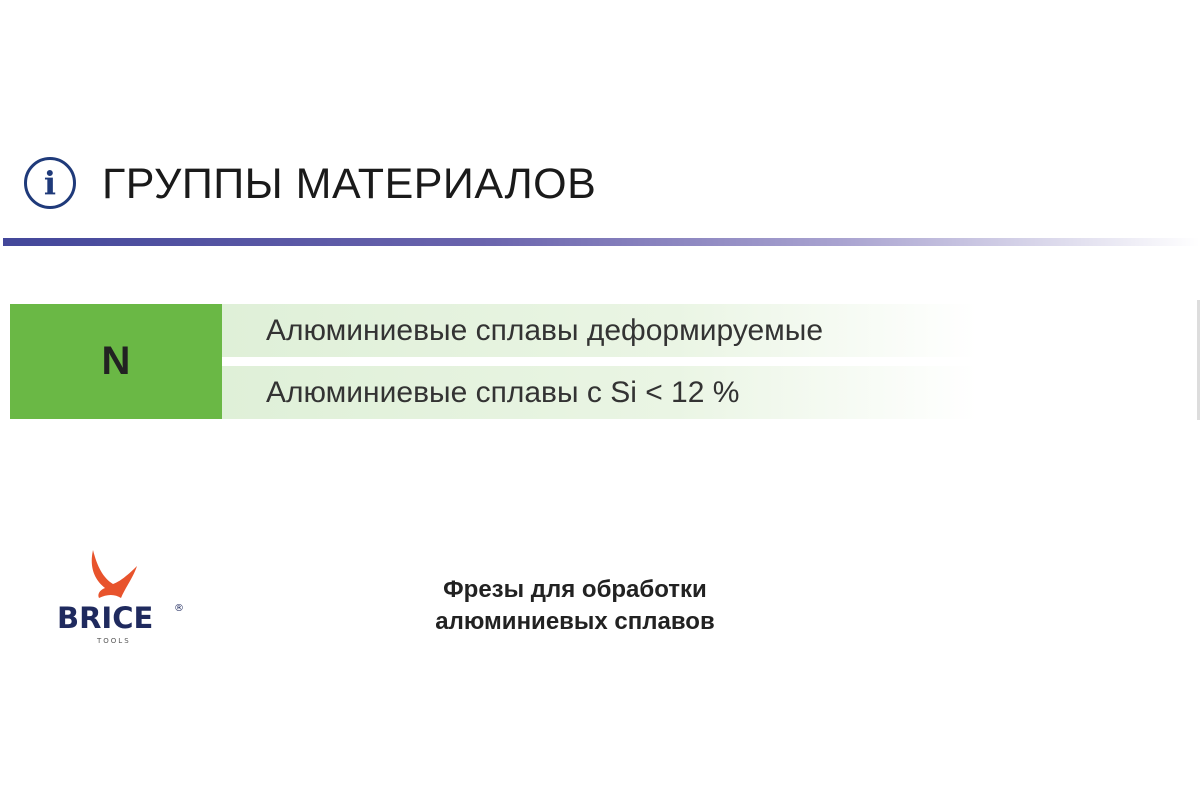  Describe the element at coordinates (1198, 360) in the screenshot. I see `edge-divider` at that location.